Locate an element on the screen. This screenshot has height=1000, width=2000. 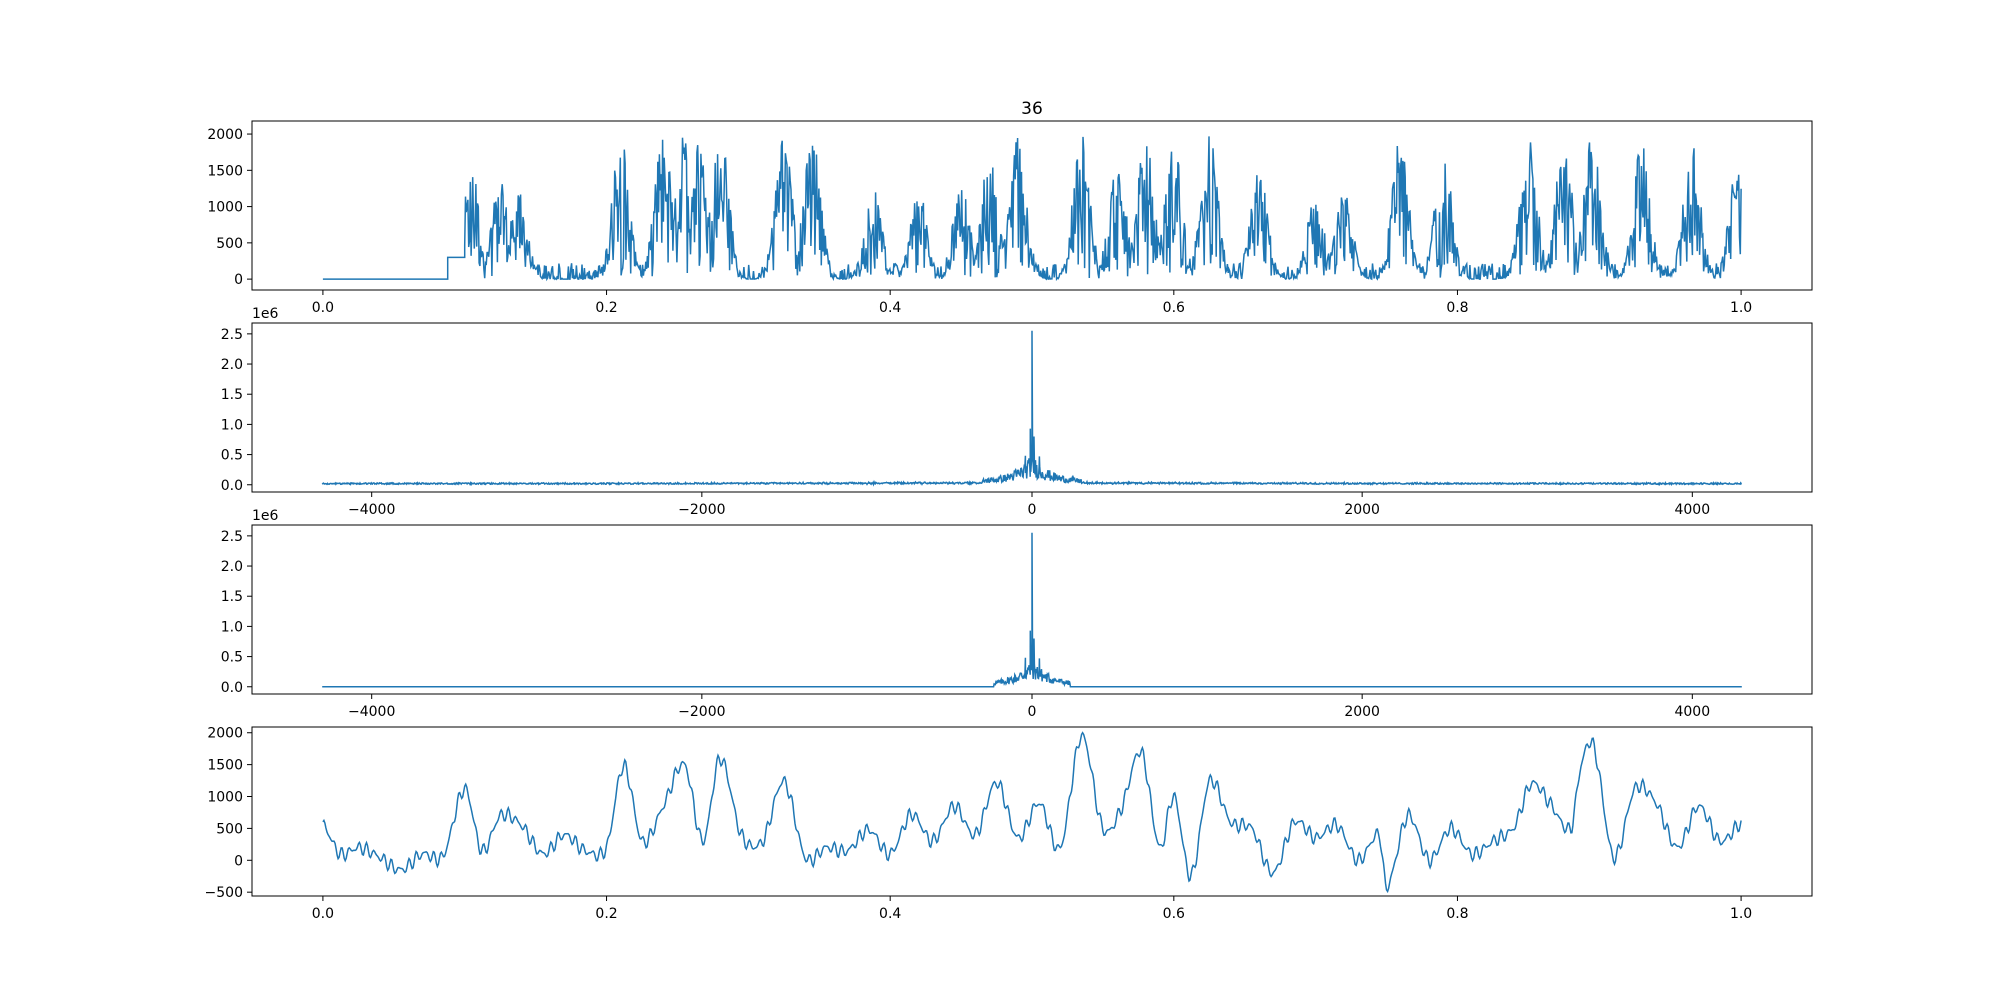
chart-title: 36 is located at coordinates (1032, 109).